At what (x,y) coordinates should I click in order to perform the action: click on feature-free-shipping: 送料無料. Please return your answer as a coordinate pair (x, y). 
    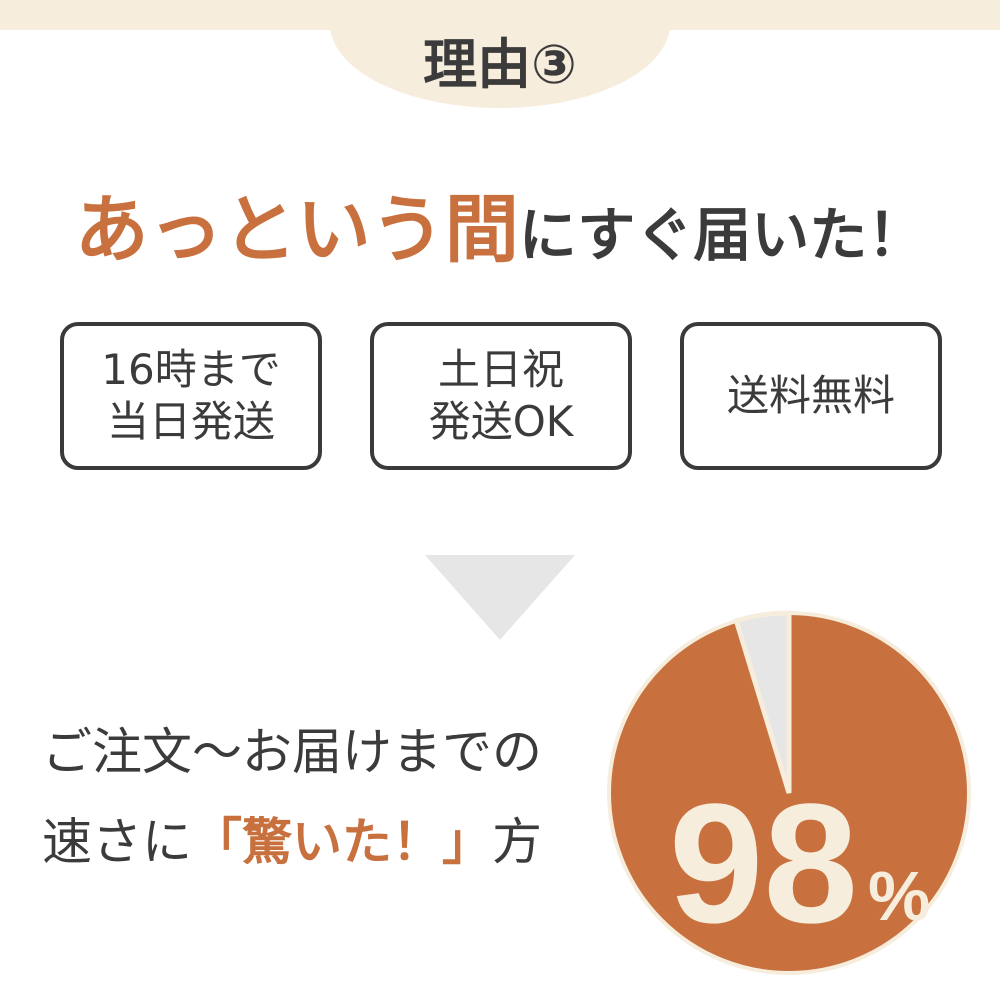
    Looking at the image, I should click on (811, 396).